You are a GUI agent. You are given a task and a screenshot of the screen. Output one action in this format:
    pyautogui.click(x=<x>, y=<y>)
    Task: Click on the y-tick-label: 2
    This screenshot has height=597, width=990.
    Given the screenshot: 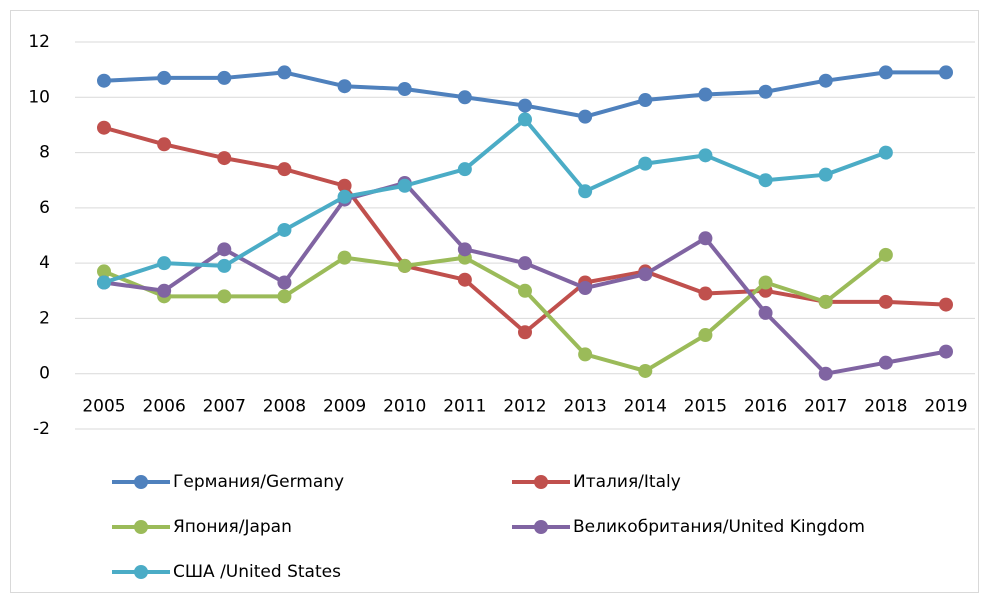 What is the action you would take?
    pyautogui.click(x=44, y=318)
    